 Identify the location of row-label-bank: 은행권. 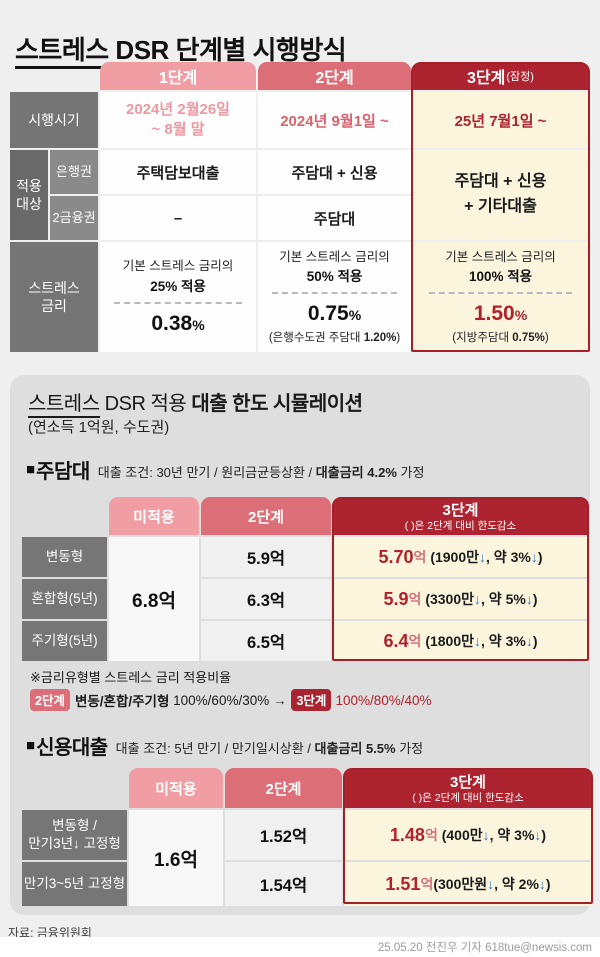
(74, 172).